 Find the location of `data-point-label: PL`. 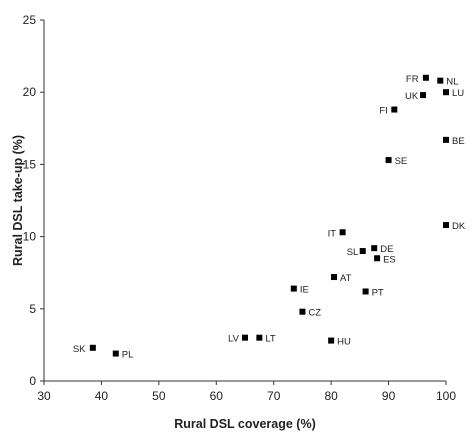

data-point-label: PL is located at coordinates (128, 355).